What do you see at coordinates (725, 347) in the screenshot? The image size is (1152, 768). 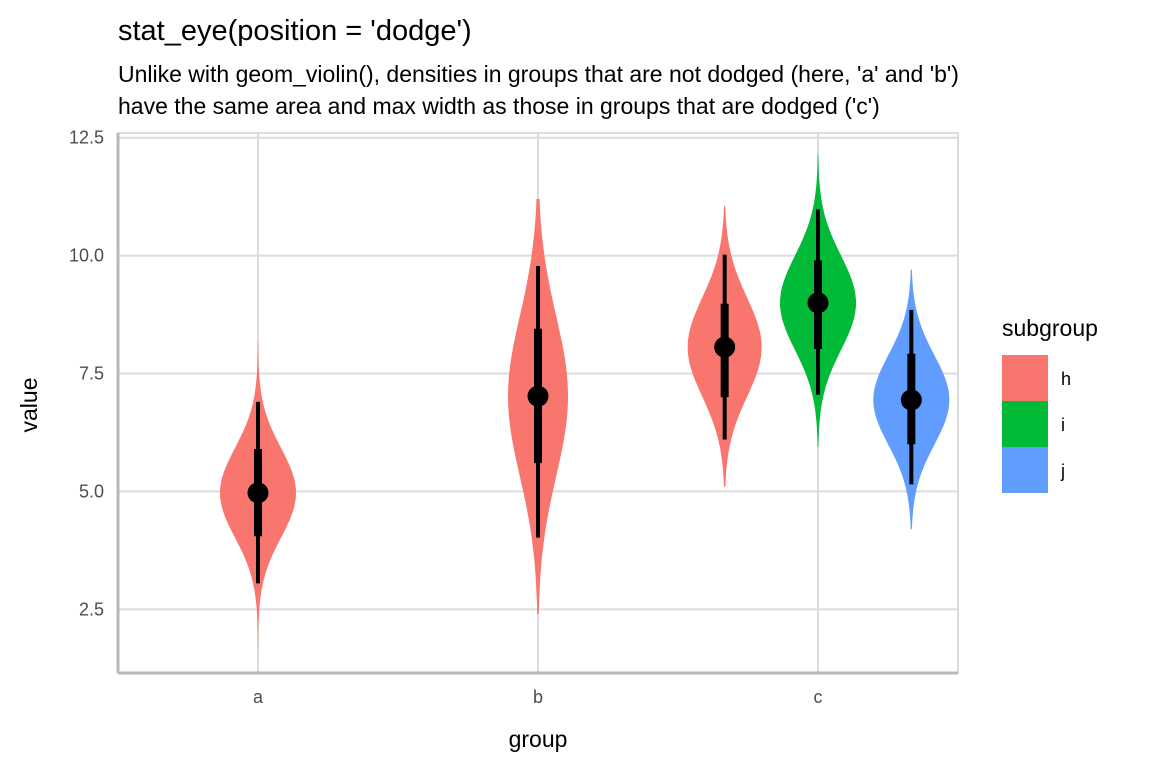 I see `median-point-c-h` at bounding box center [725, 347].